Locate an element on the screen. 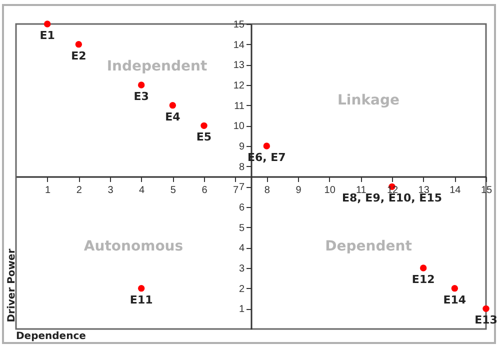  annotation: Independent is located at coordinates (157, 66).